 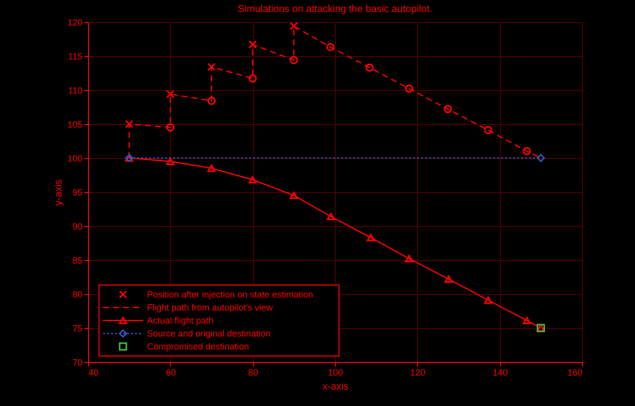 What do you see at coordinates (77, 329) in the screenshot?
I see `y-tick-label: 75` at bounding box center [77, 329].